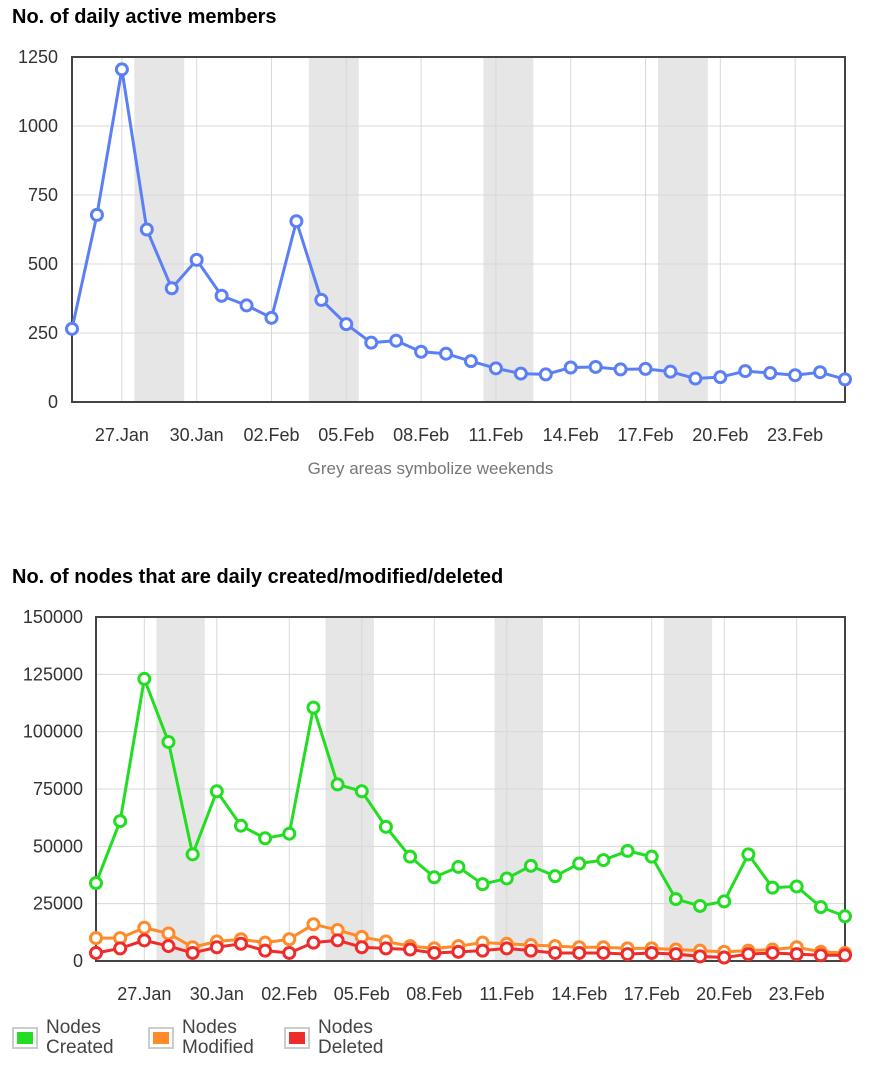  I want to click on nodes-ytick-label-3: 75000, so click(58, 789).